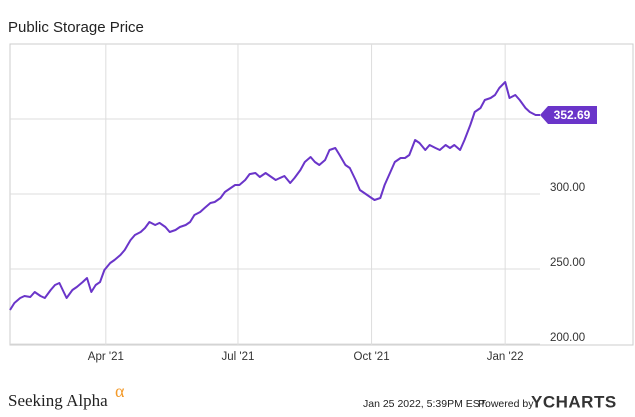 The height and width of the screenshot is (417, 635). Describe the element at coordinates (238, 357) in the screenshot. I see `x-tick-label: Jul '21` at that location.